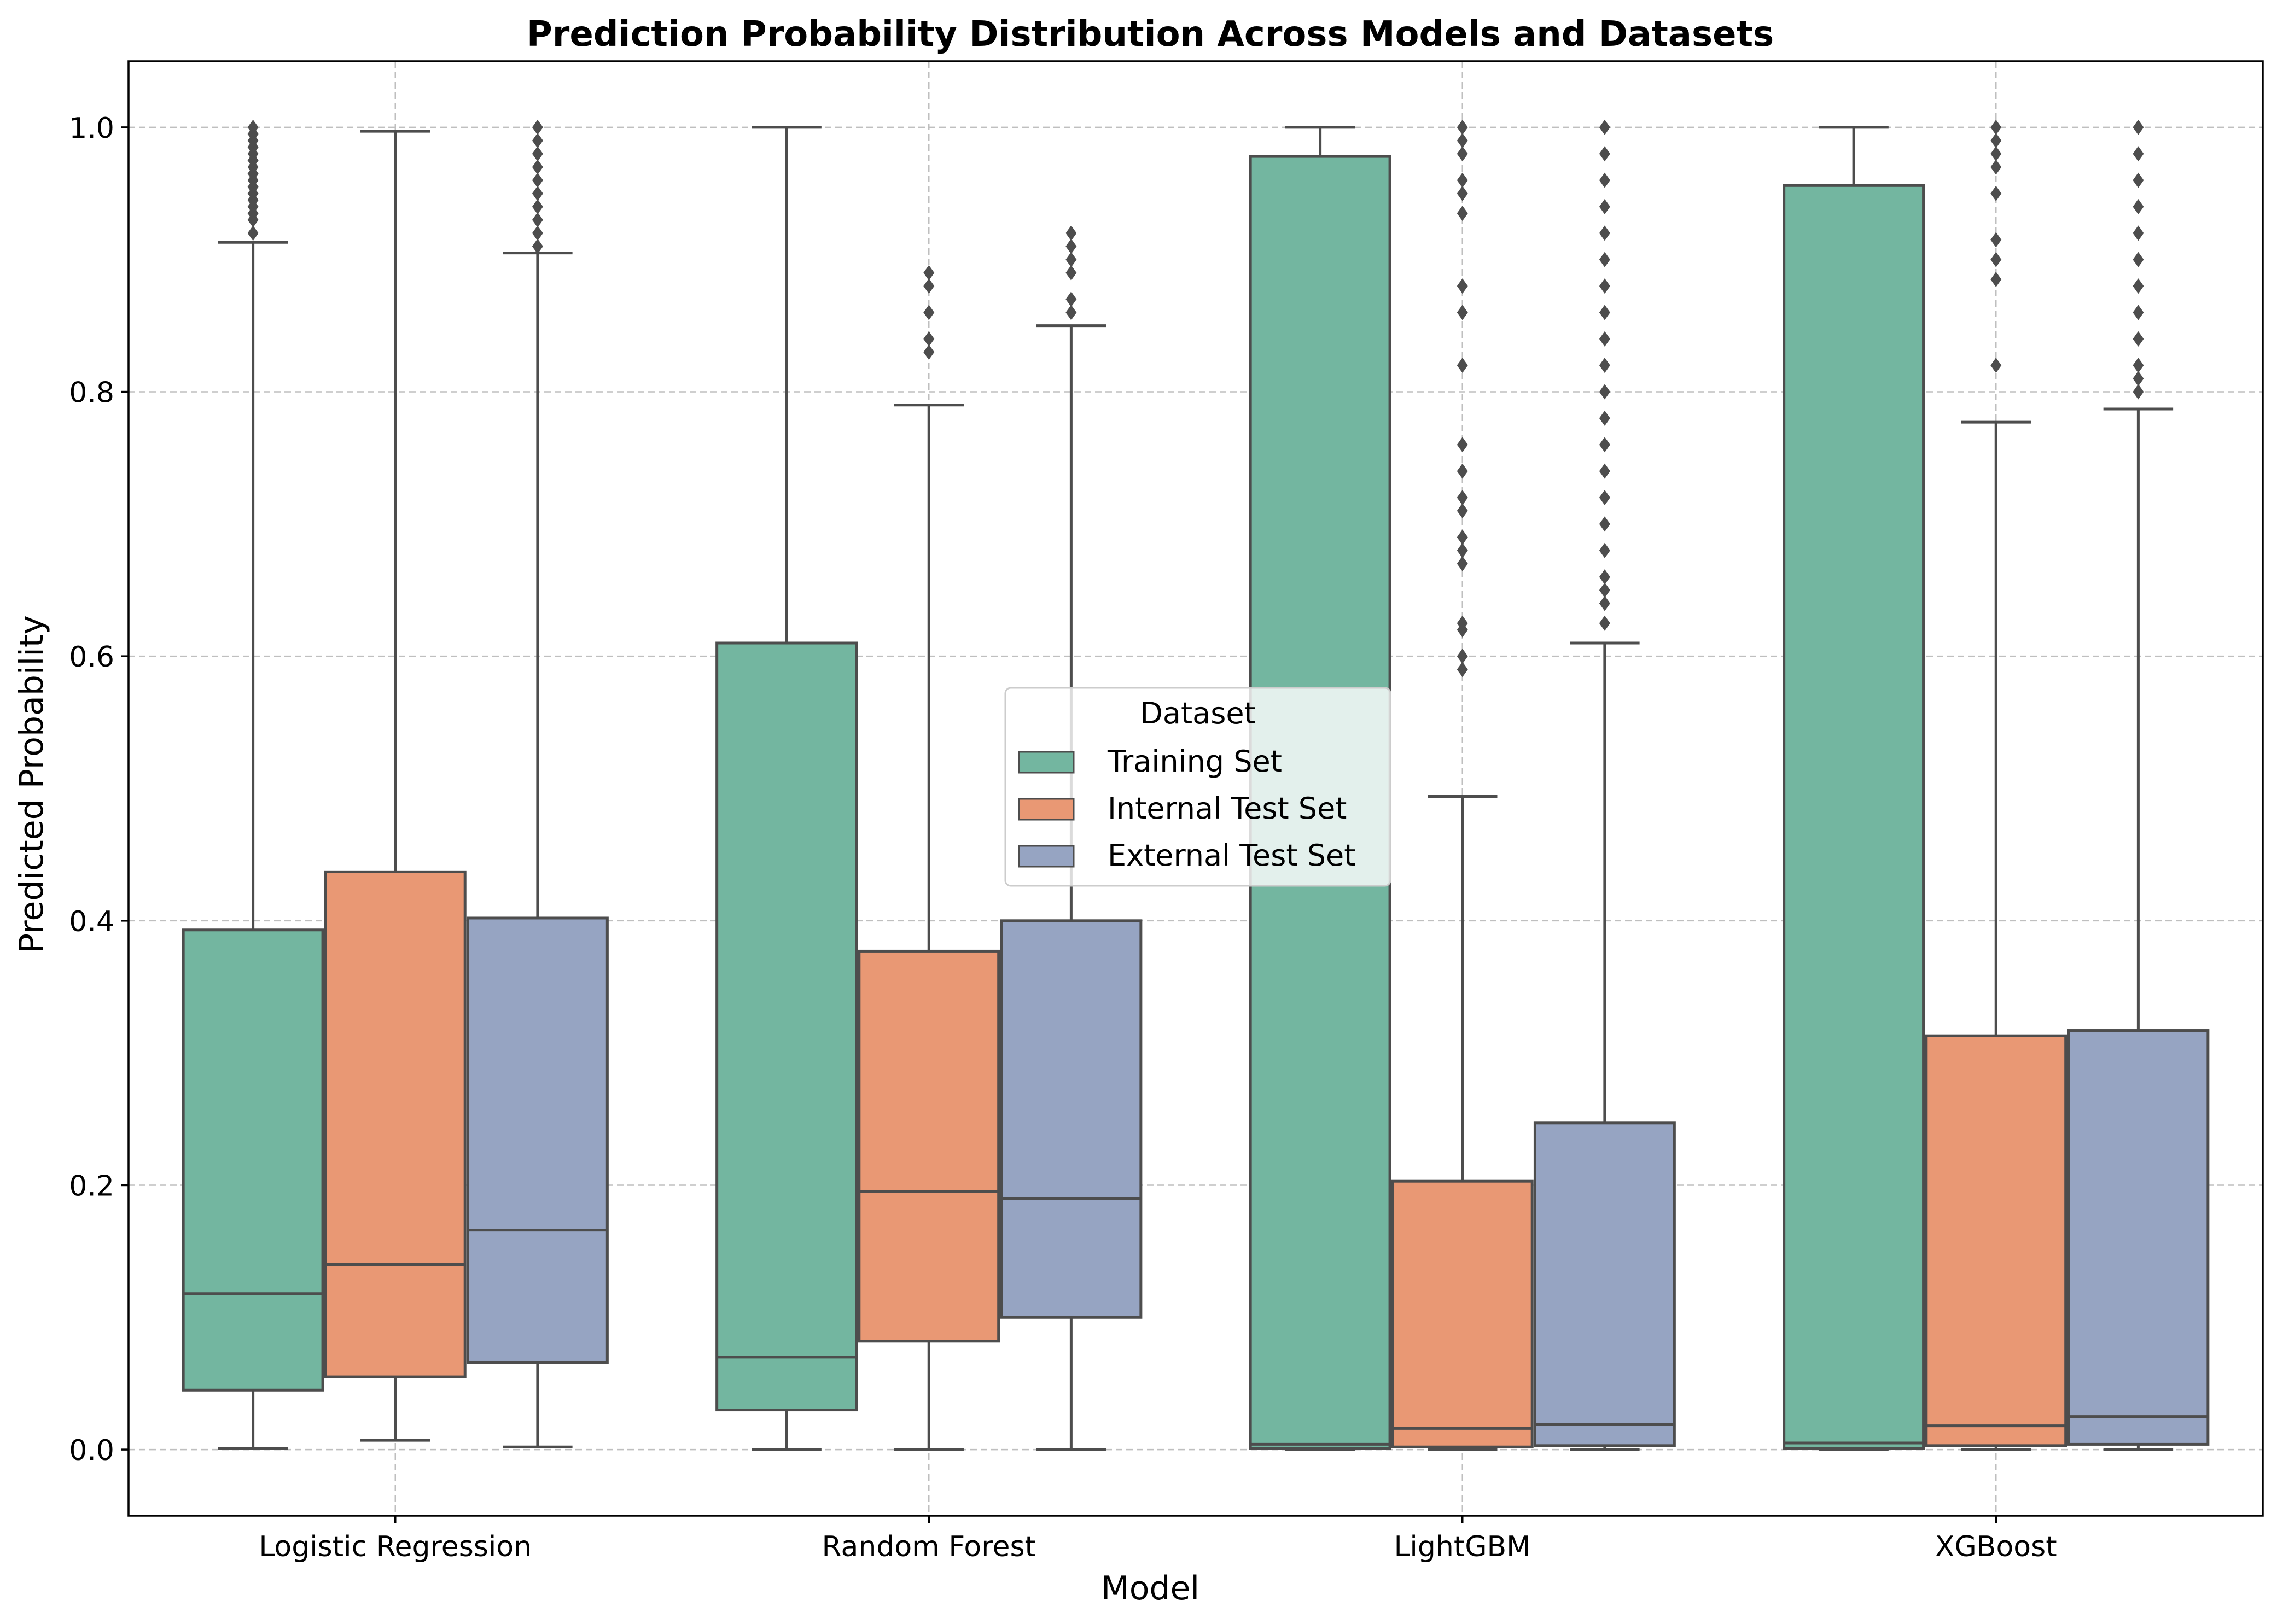 The height and width of the screenshot is (1624, 2283). I want to click on x-tick-label: Logistic Regression, so click(395, 1547).